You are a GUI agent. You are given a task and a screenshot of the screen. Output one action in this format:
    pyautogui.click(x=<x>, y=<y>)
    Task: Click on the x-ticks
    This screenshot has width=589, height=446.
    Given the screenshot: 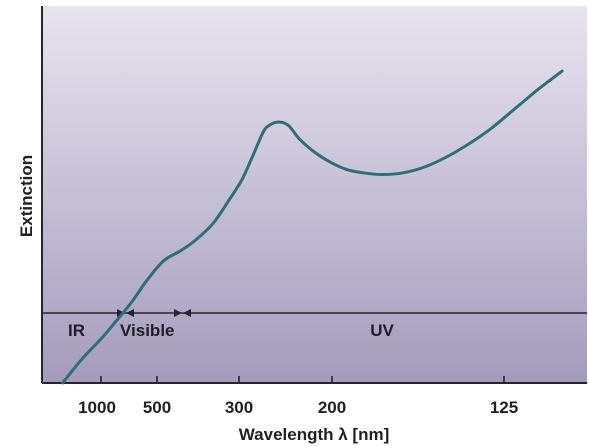 What is the action you would take?
    pyautogui.click(x=302, y=379)
    